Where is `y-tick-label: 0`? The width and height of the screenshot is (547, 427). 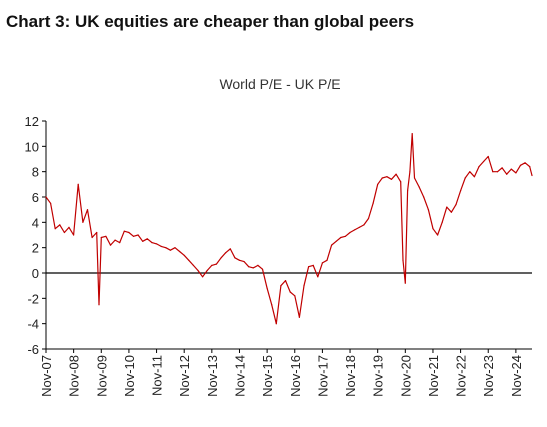
y-tick-label: 0 is located at coordinates (35, 273).